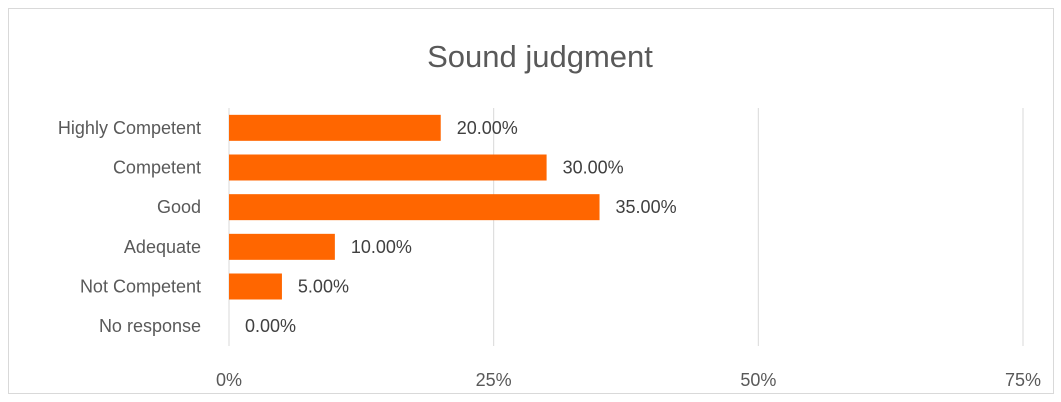 This screenshot has height=402, width=1061. What do you see at coordinates (229, 380) in the screenshot?
I see `x-tick-label: 0%` at bounding box center [229, 380].